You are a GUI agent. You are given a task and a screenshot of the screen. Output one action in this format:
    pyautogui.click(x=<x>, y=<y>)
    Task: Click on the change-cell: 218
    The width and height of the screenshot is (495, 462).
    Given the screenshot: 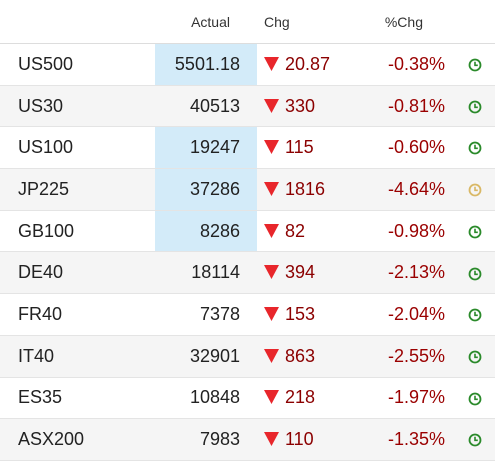 What is the action you would take?
    pyautogui.click(x=307, y=398)
    